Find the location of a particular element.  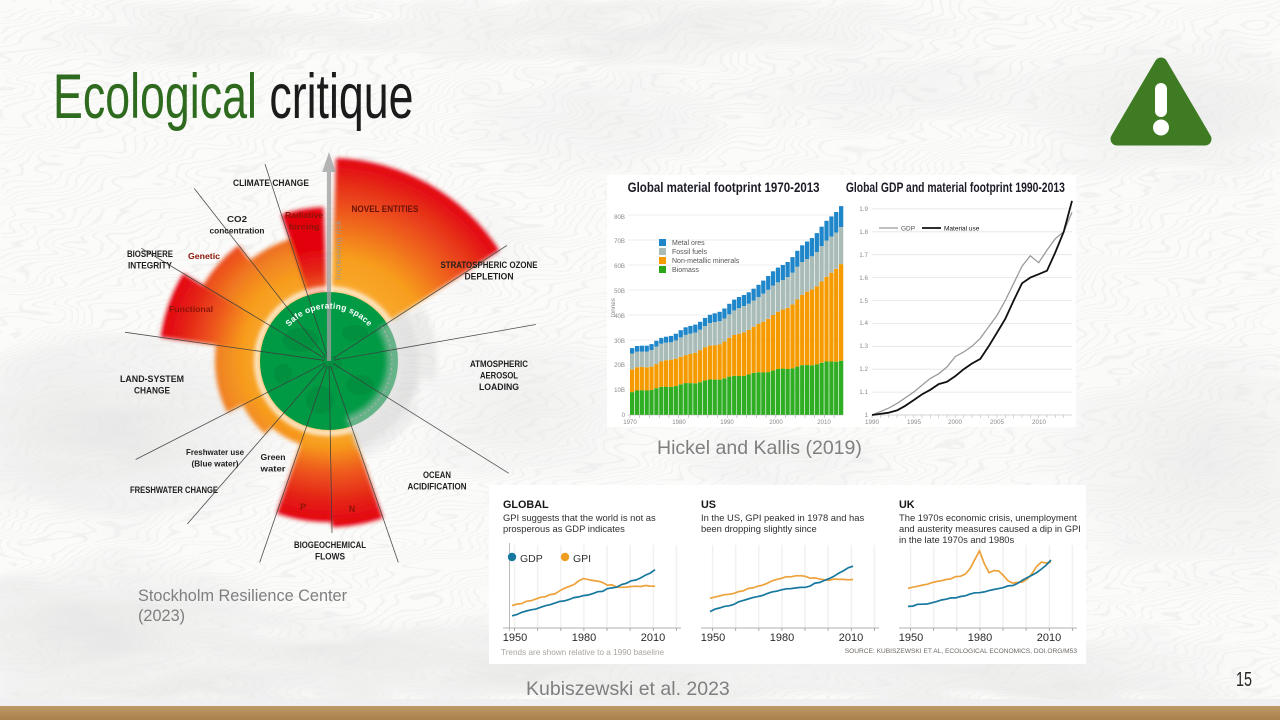

svg-text: 50B is located at coordinates (619, 291).